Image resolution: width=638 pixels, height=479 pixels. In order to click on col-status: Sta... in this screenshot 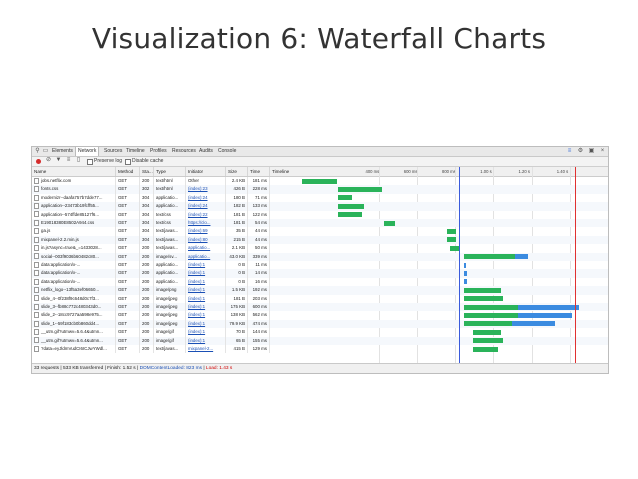, I will do `click(148, 171)`.